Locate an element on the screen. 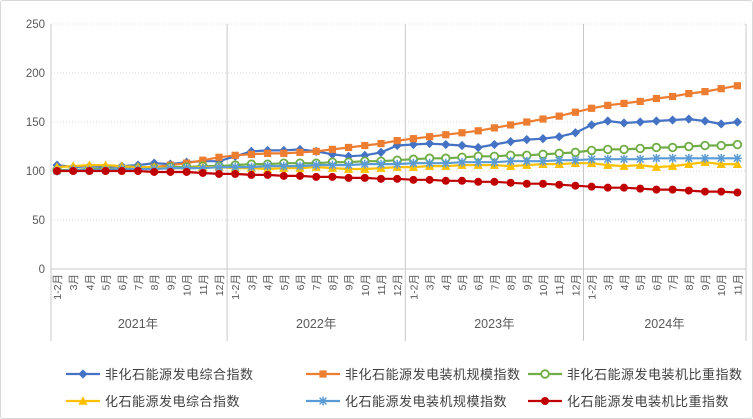 The image size is (753, 419). svg-text: 250 is located at coordinates (35, 25).